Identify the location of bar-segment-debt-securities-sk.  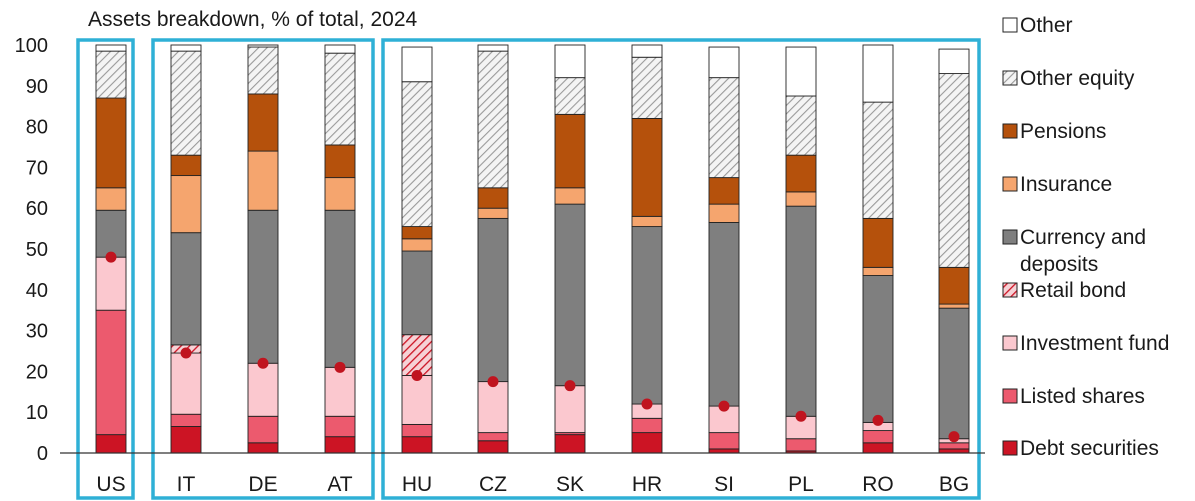
(570, 444).